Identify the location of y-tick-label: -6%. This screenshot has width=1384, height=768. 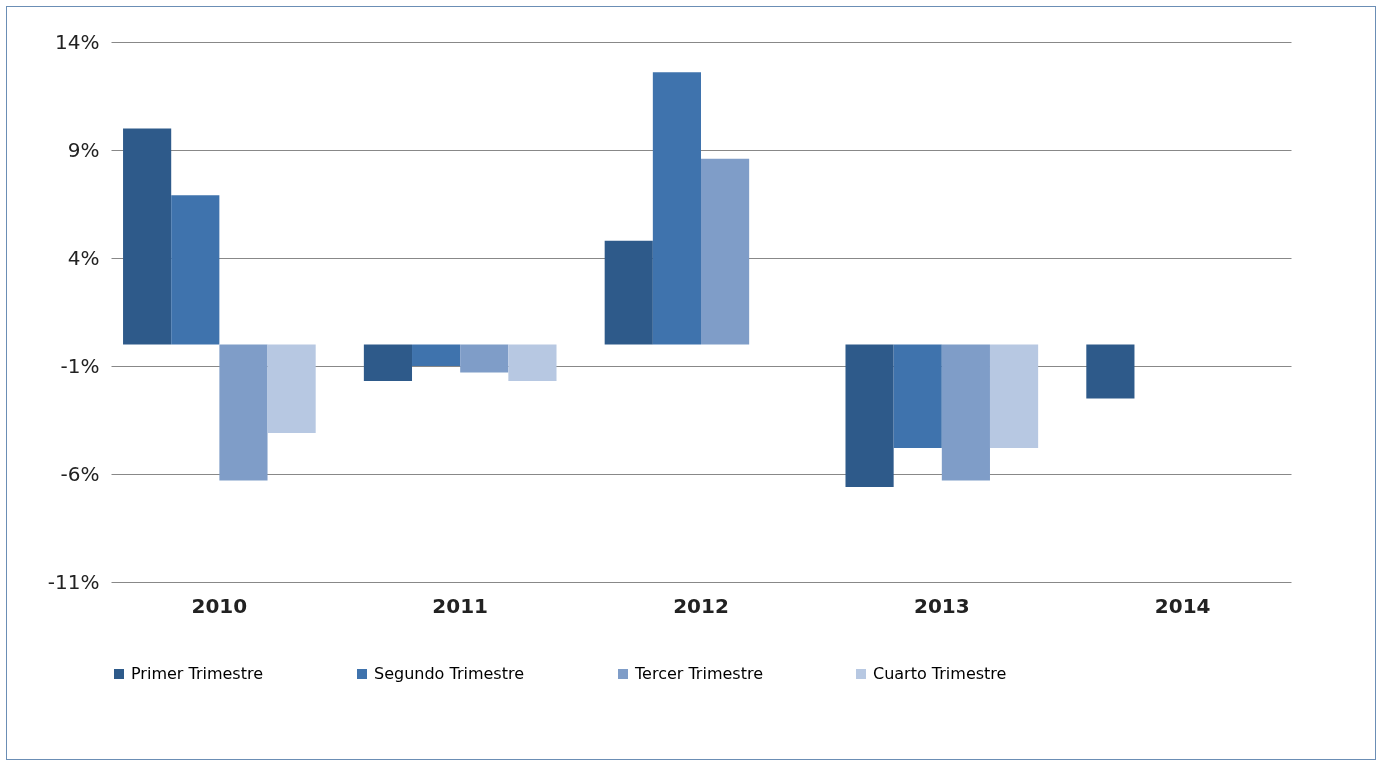
(80, 473).